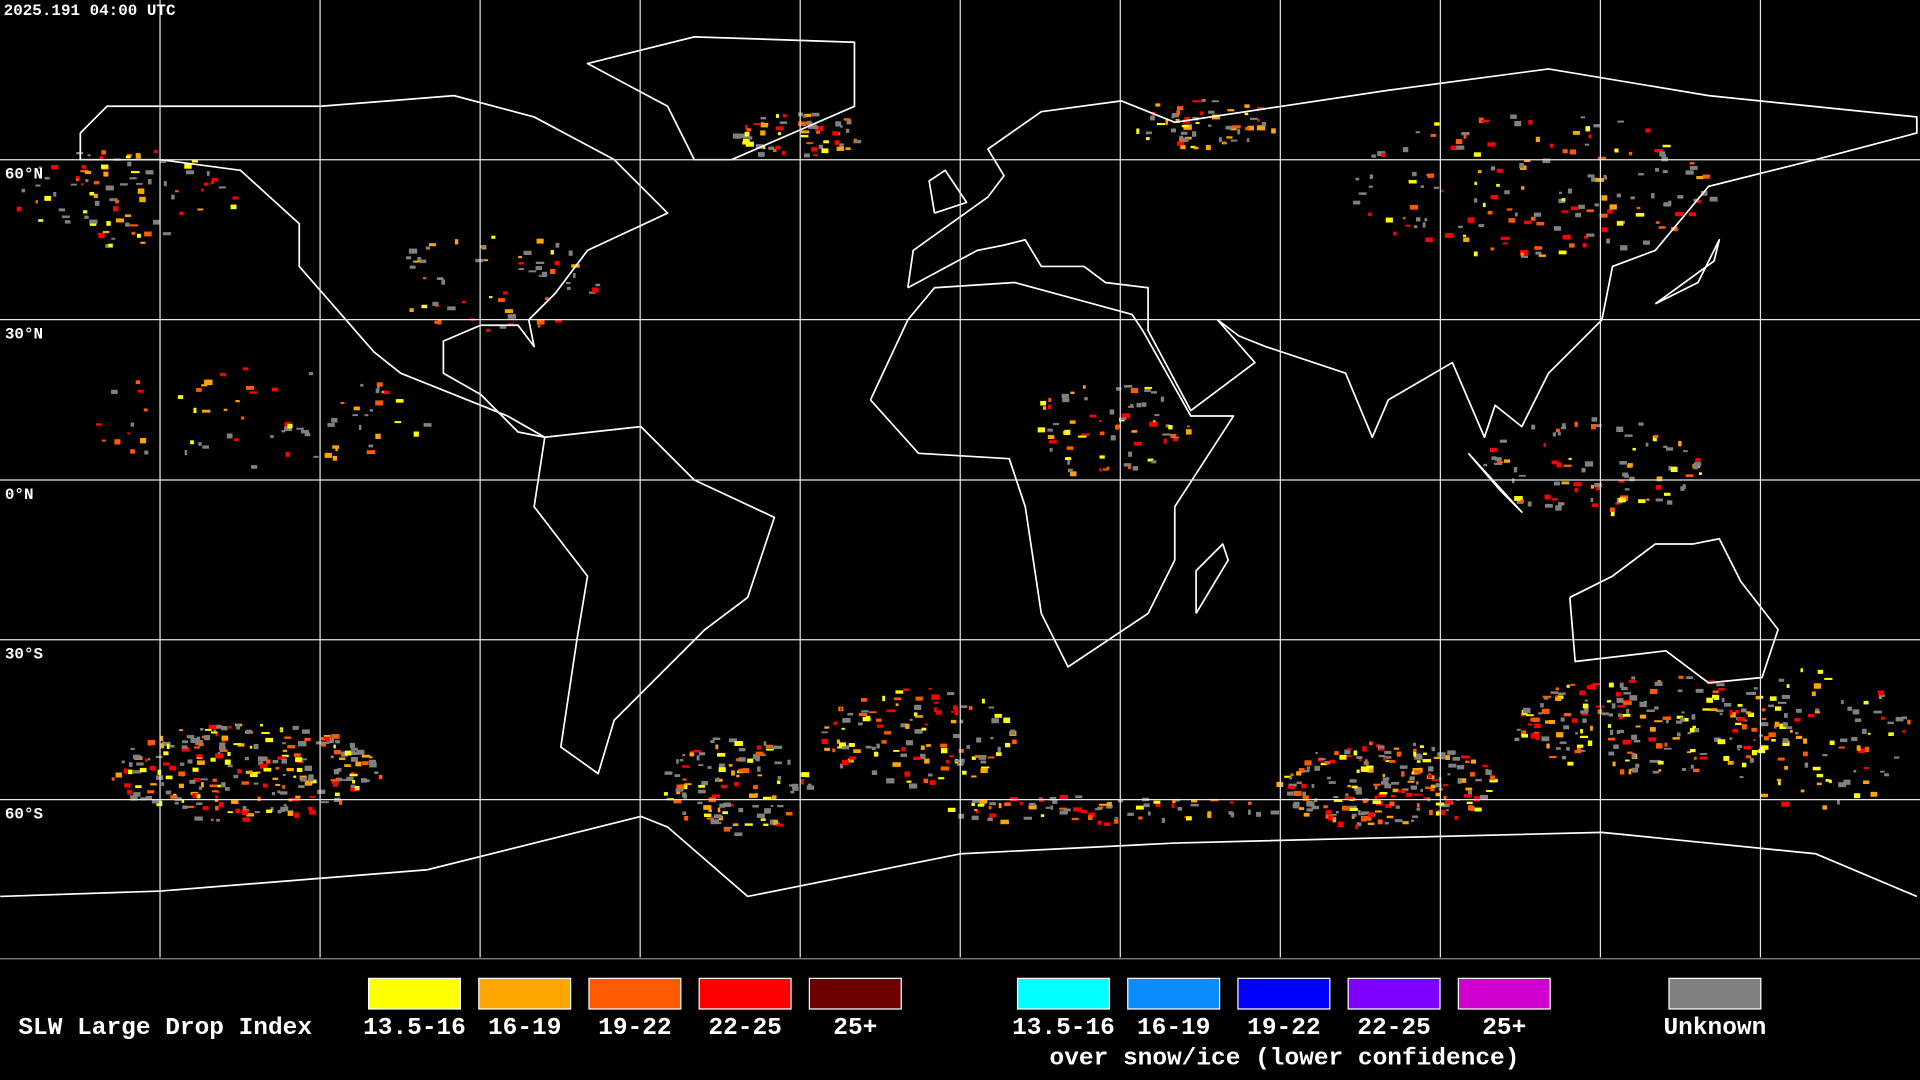 The width and height of the screenshot is (1920, 1080). Describe the element at coordinates (165, 1028) in the screenshot. I see `legend-title: SLW Large Drop Index` at that location.